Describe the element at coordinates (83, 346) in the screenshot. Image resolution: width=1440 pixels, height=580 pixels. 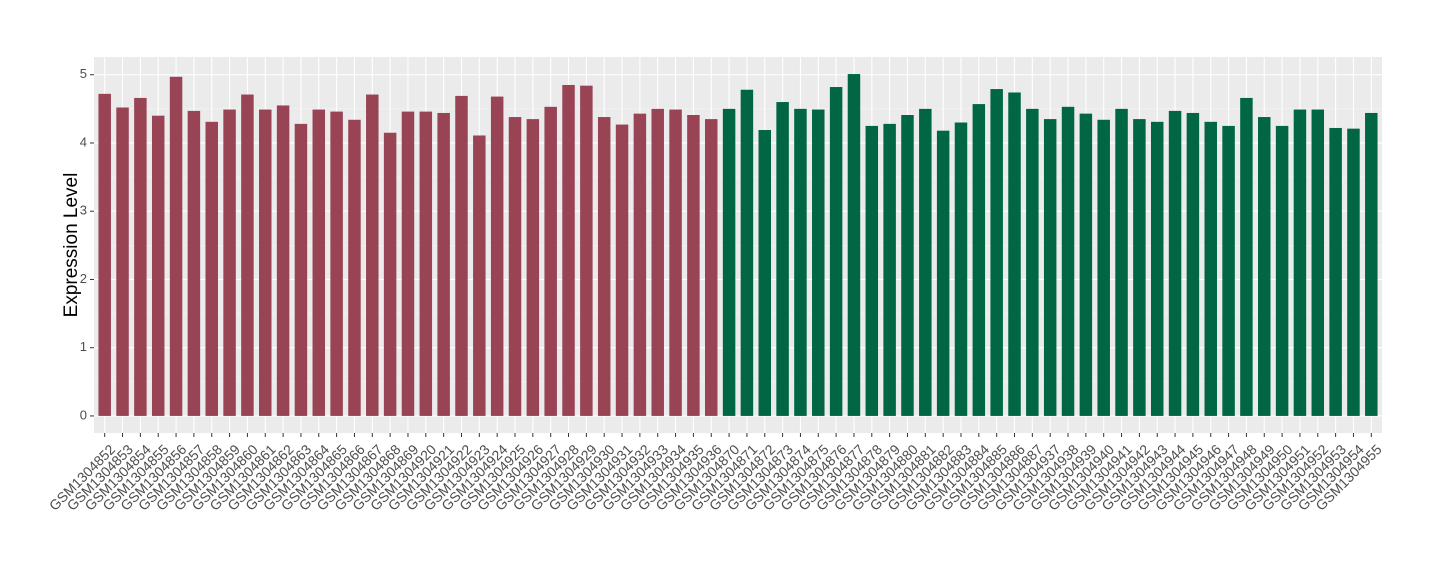
I see `y-tick-label: 1` at that location.